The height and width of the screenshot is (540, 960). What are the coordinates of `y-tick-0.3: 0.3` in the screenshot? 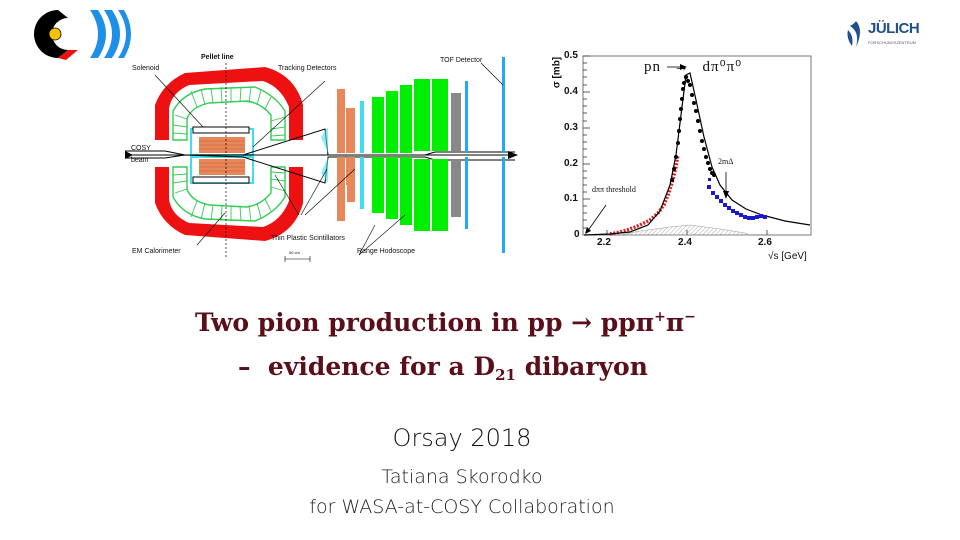 It's located at (571, 127).